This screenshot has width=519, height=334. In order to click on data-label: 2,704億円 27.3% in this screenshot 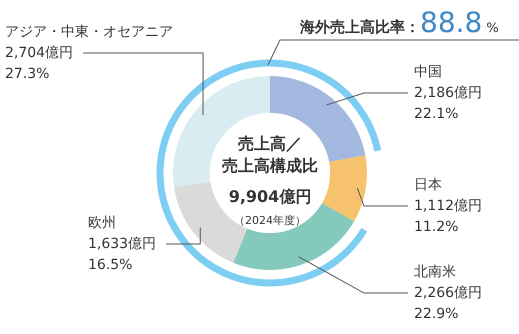, I will do `click(39, 64)`.